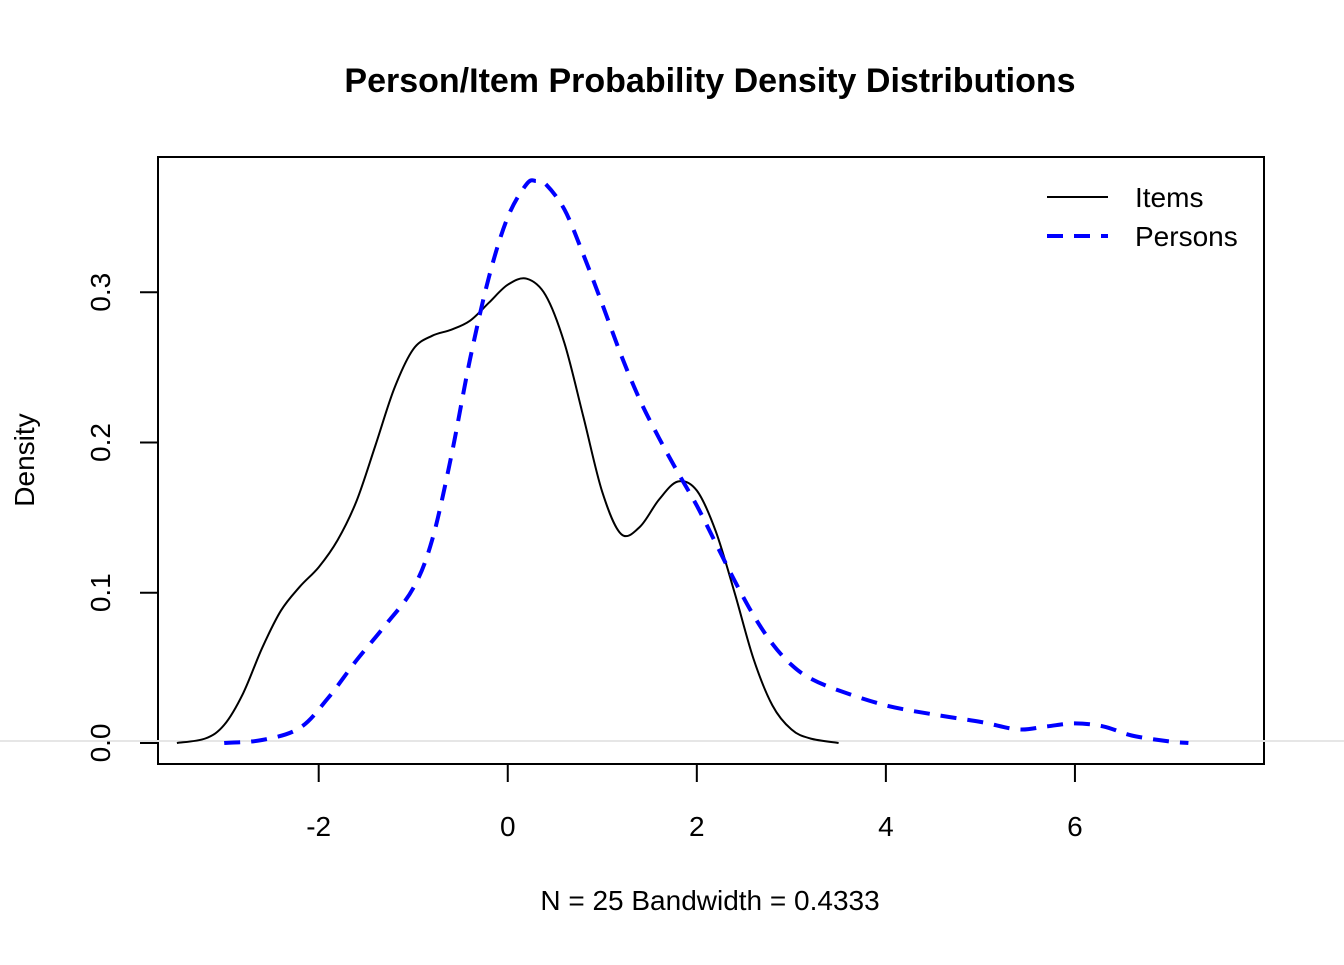 Image resolution: width=1344 pixels, height=965 pixels. What do you see at coordinates (694, 803) in the screenshot?
I see `x-axis: -2 0 2 4 6` at bounding box center [694, 803].